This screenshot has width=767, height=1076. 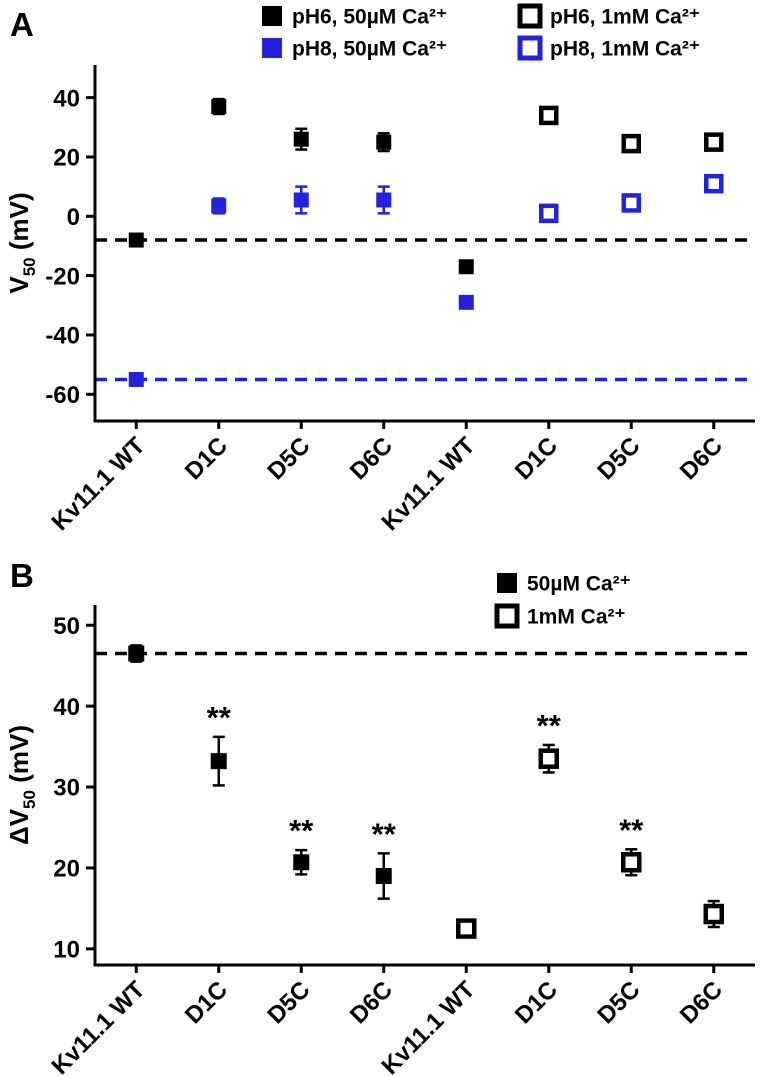 What do you see at coordinates (625, 49) in the screenshot?
I see `legend-label: pH8, 1mM Ca²⁺` at bounding box center [625, 49].